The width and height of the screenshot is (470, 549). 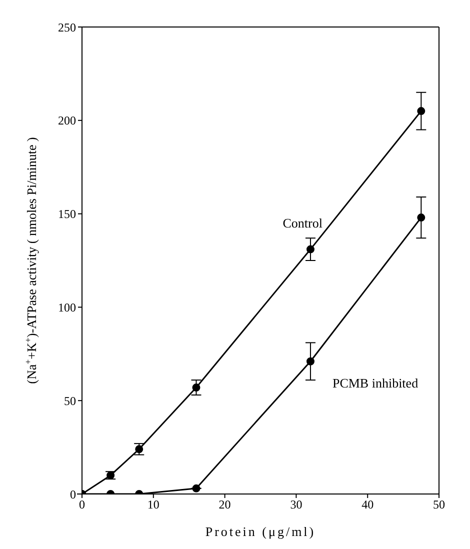 What do you see at coordinates (67, 214) in the screenshot?
I see `y-tick-label: 150` at bounding box center [67, 214].